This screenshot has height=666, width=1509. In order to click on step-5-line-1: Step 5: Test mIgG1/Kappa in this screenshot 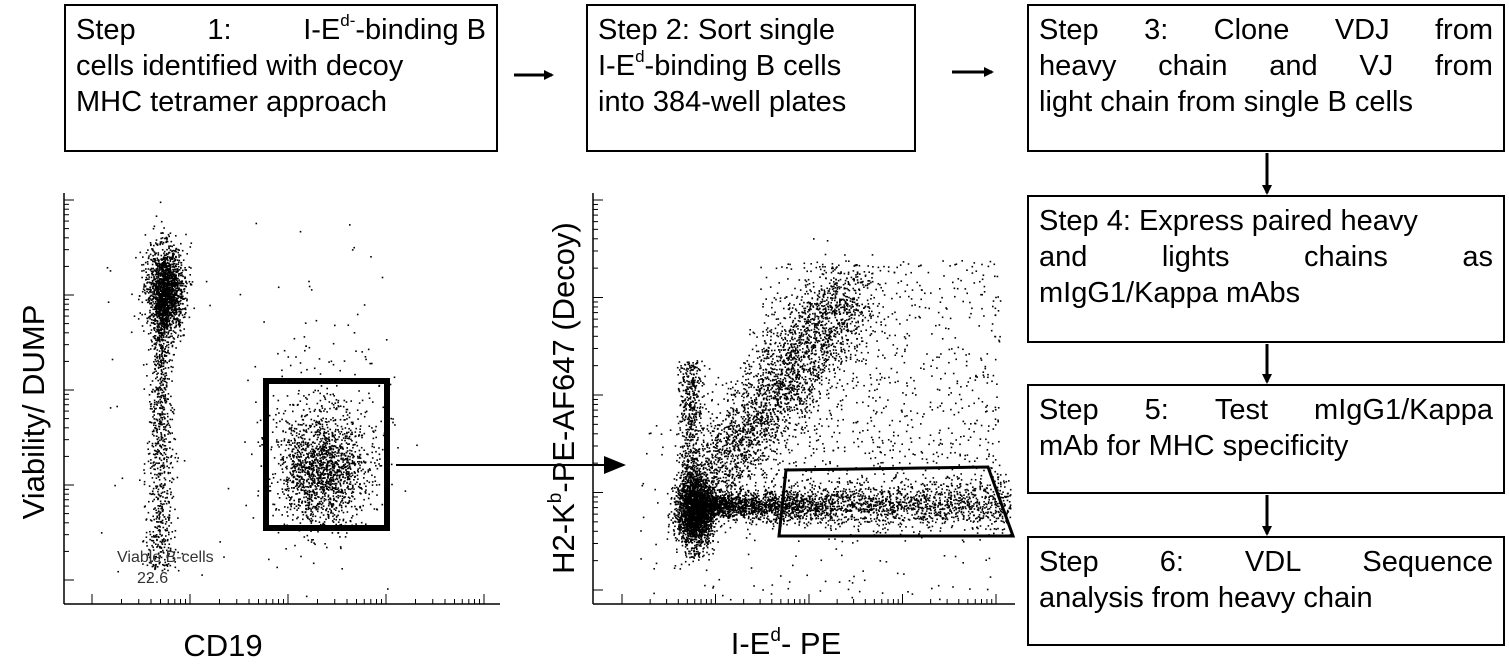, I will do `click(1266, 410)`.